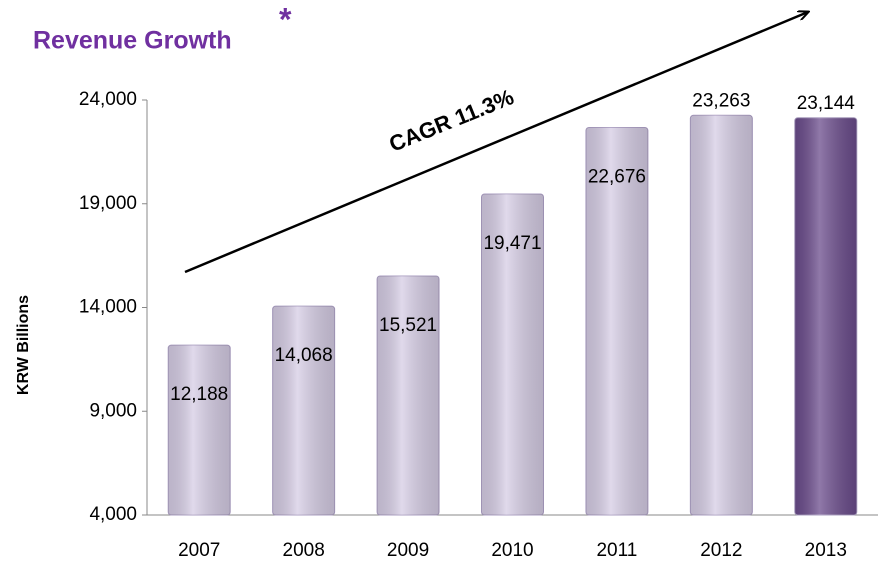 The image size is (885, 563). Describe the element at coordinates (113, 410) in the screenshot. I see `y-tick-label: 9,000` at that location.